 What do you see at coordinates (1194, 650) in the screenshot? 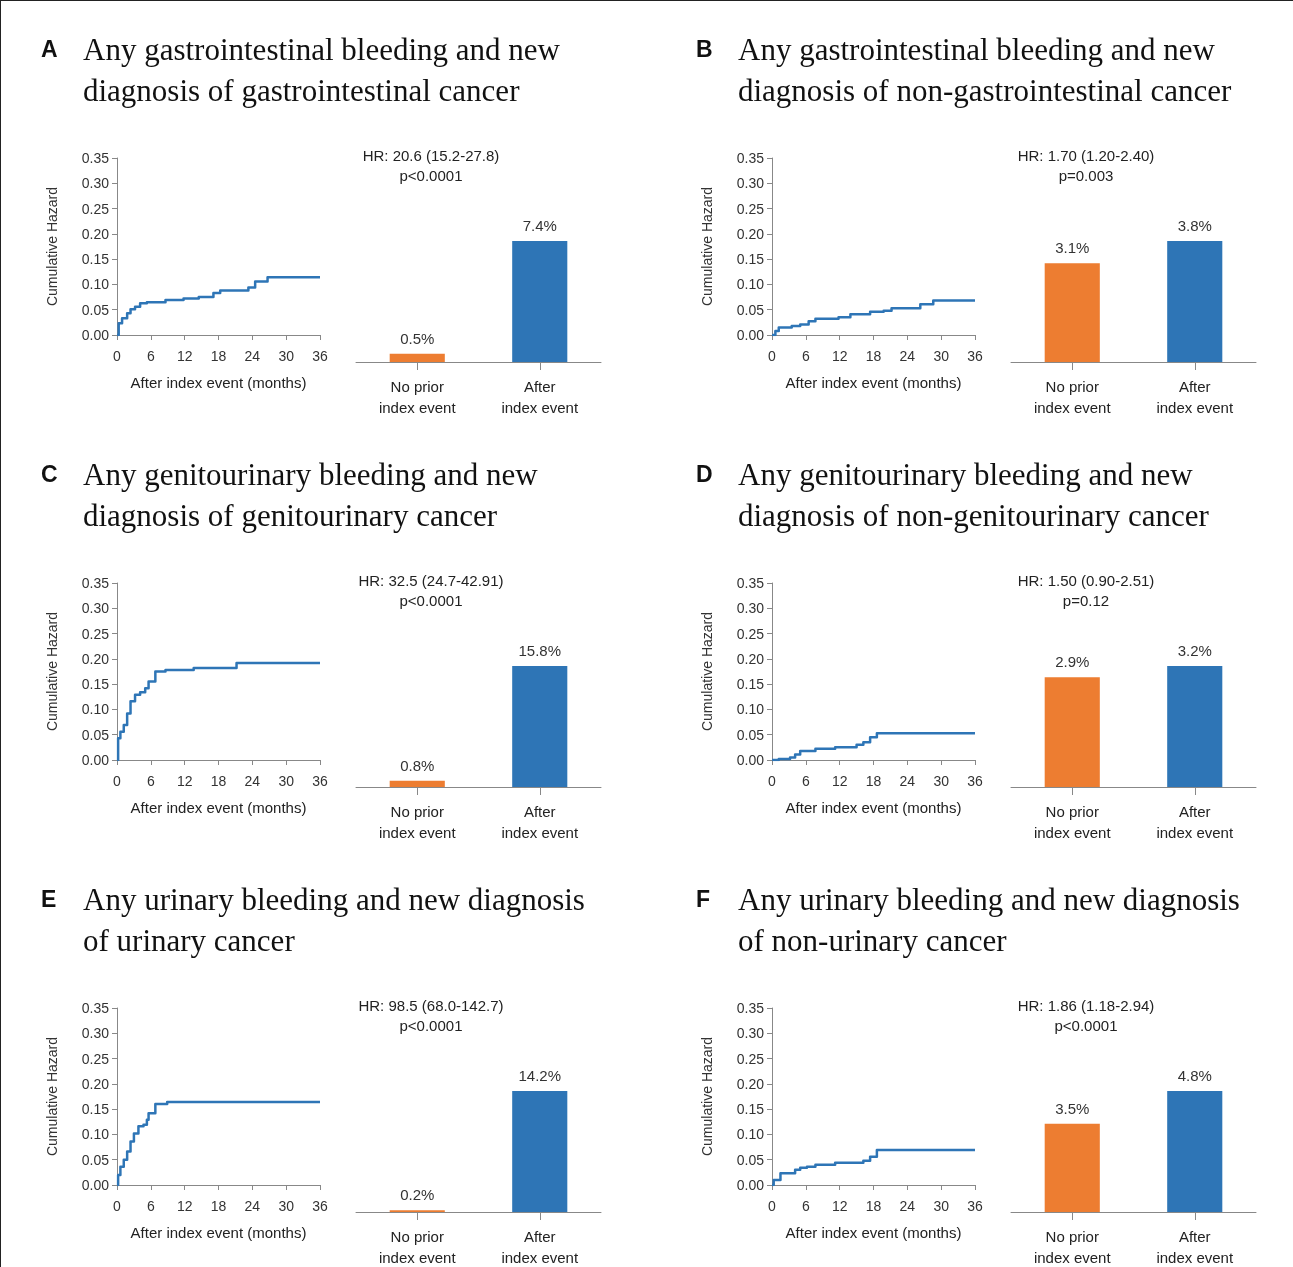
I see `data-label: 3.2%` at bounding box center [1194, 650].